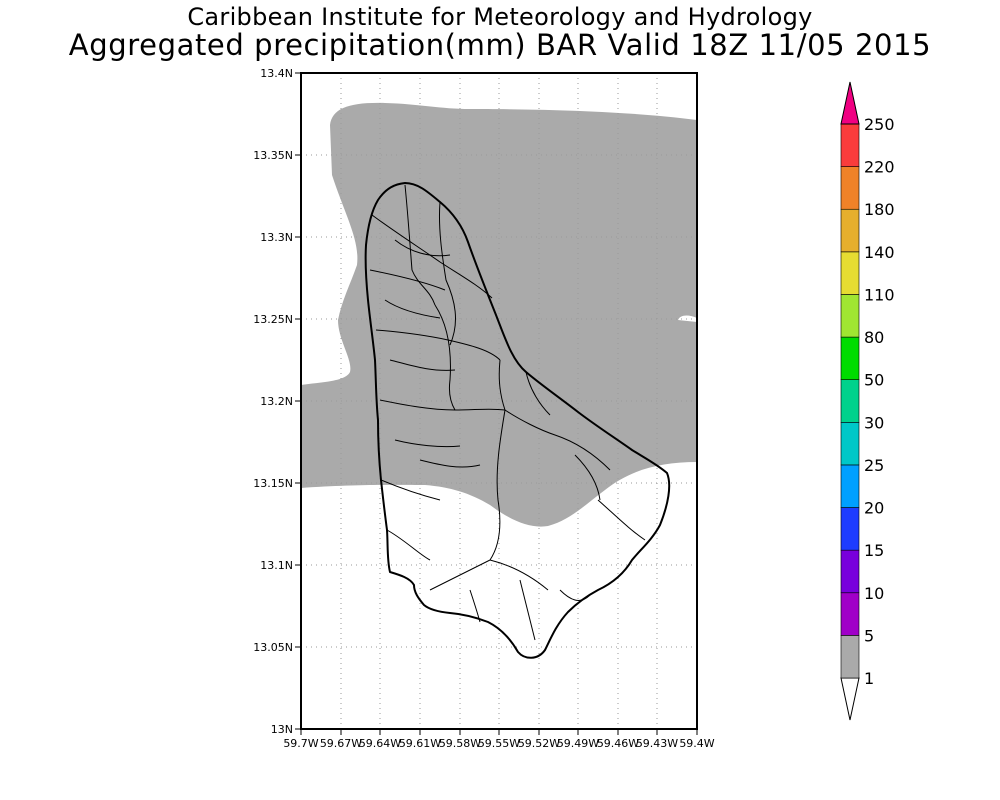 Image resolution: width=1000 pixels, height=800 pixels. Describe the element at coordinates (618, 743) in the screenshot. I see `x-tick-label: 59.46W` at that location.